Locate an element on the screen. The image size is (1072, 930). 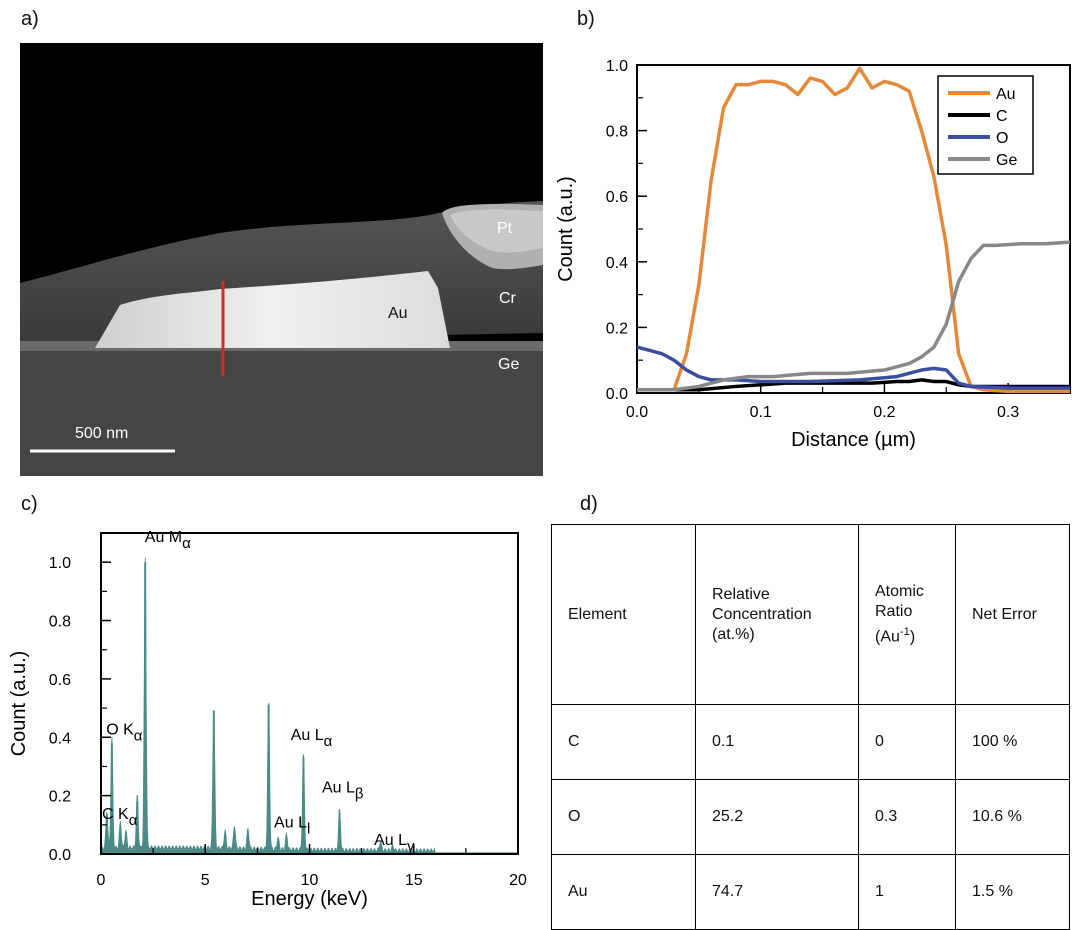
table-row: C 0.1 0 100 % is located at coordinates (810, 742).